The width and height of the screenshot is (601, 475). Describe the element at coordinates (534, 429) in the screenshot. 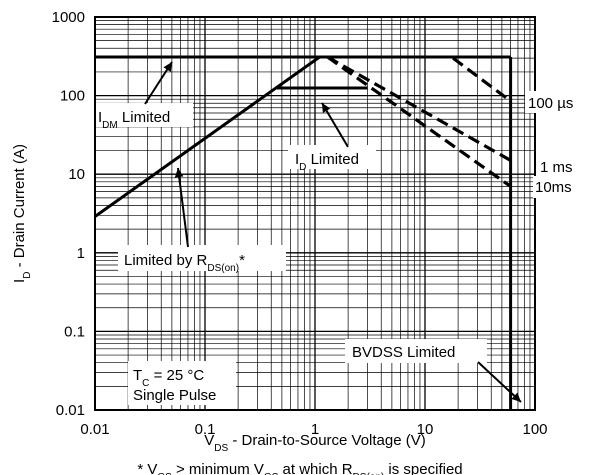

I see `x-tick-label: 100` at that location.